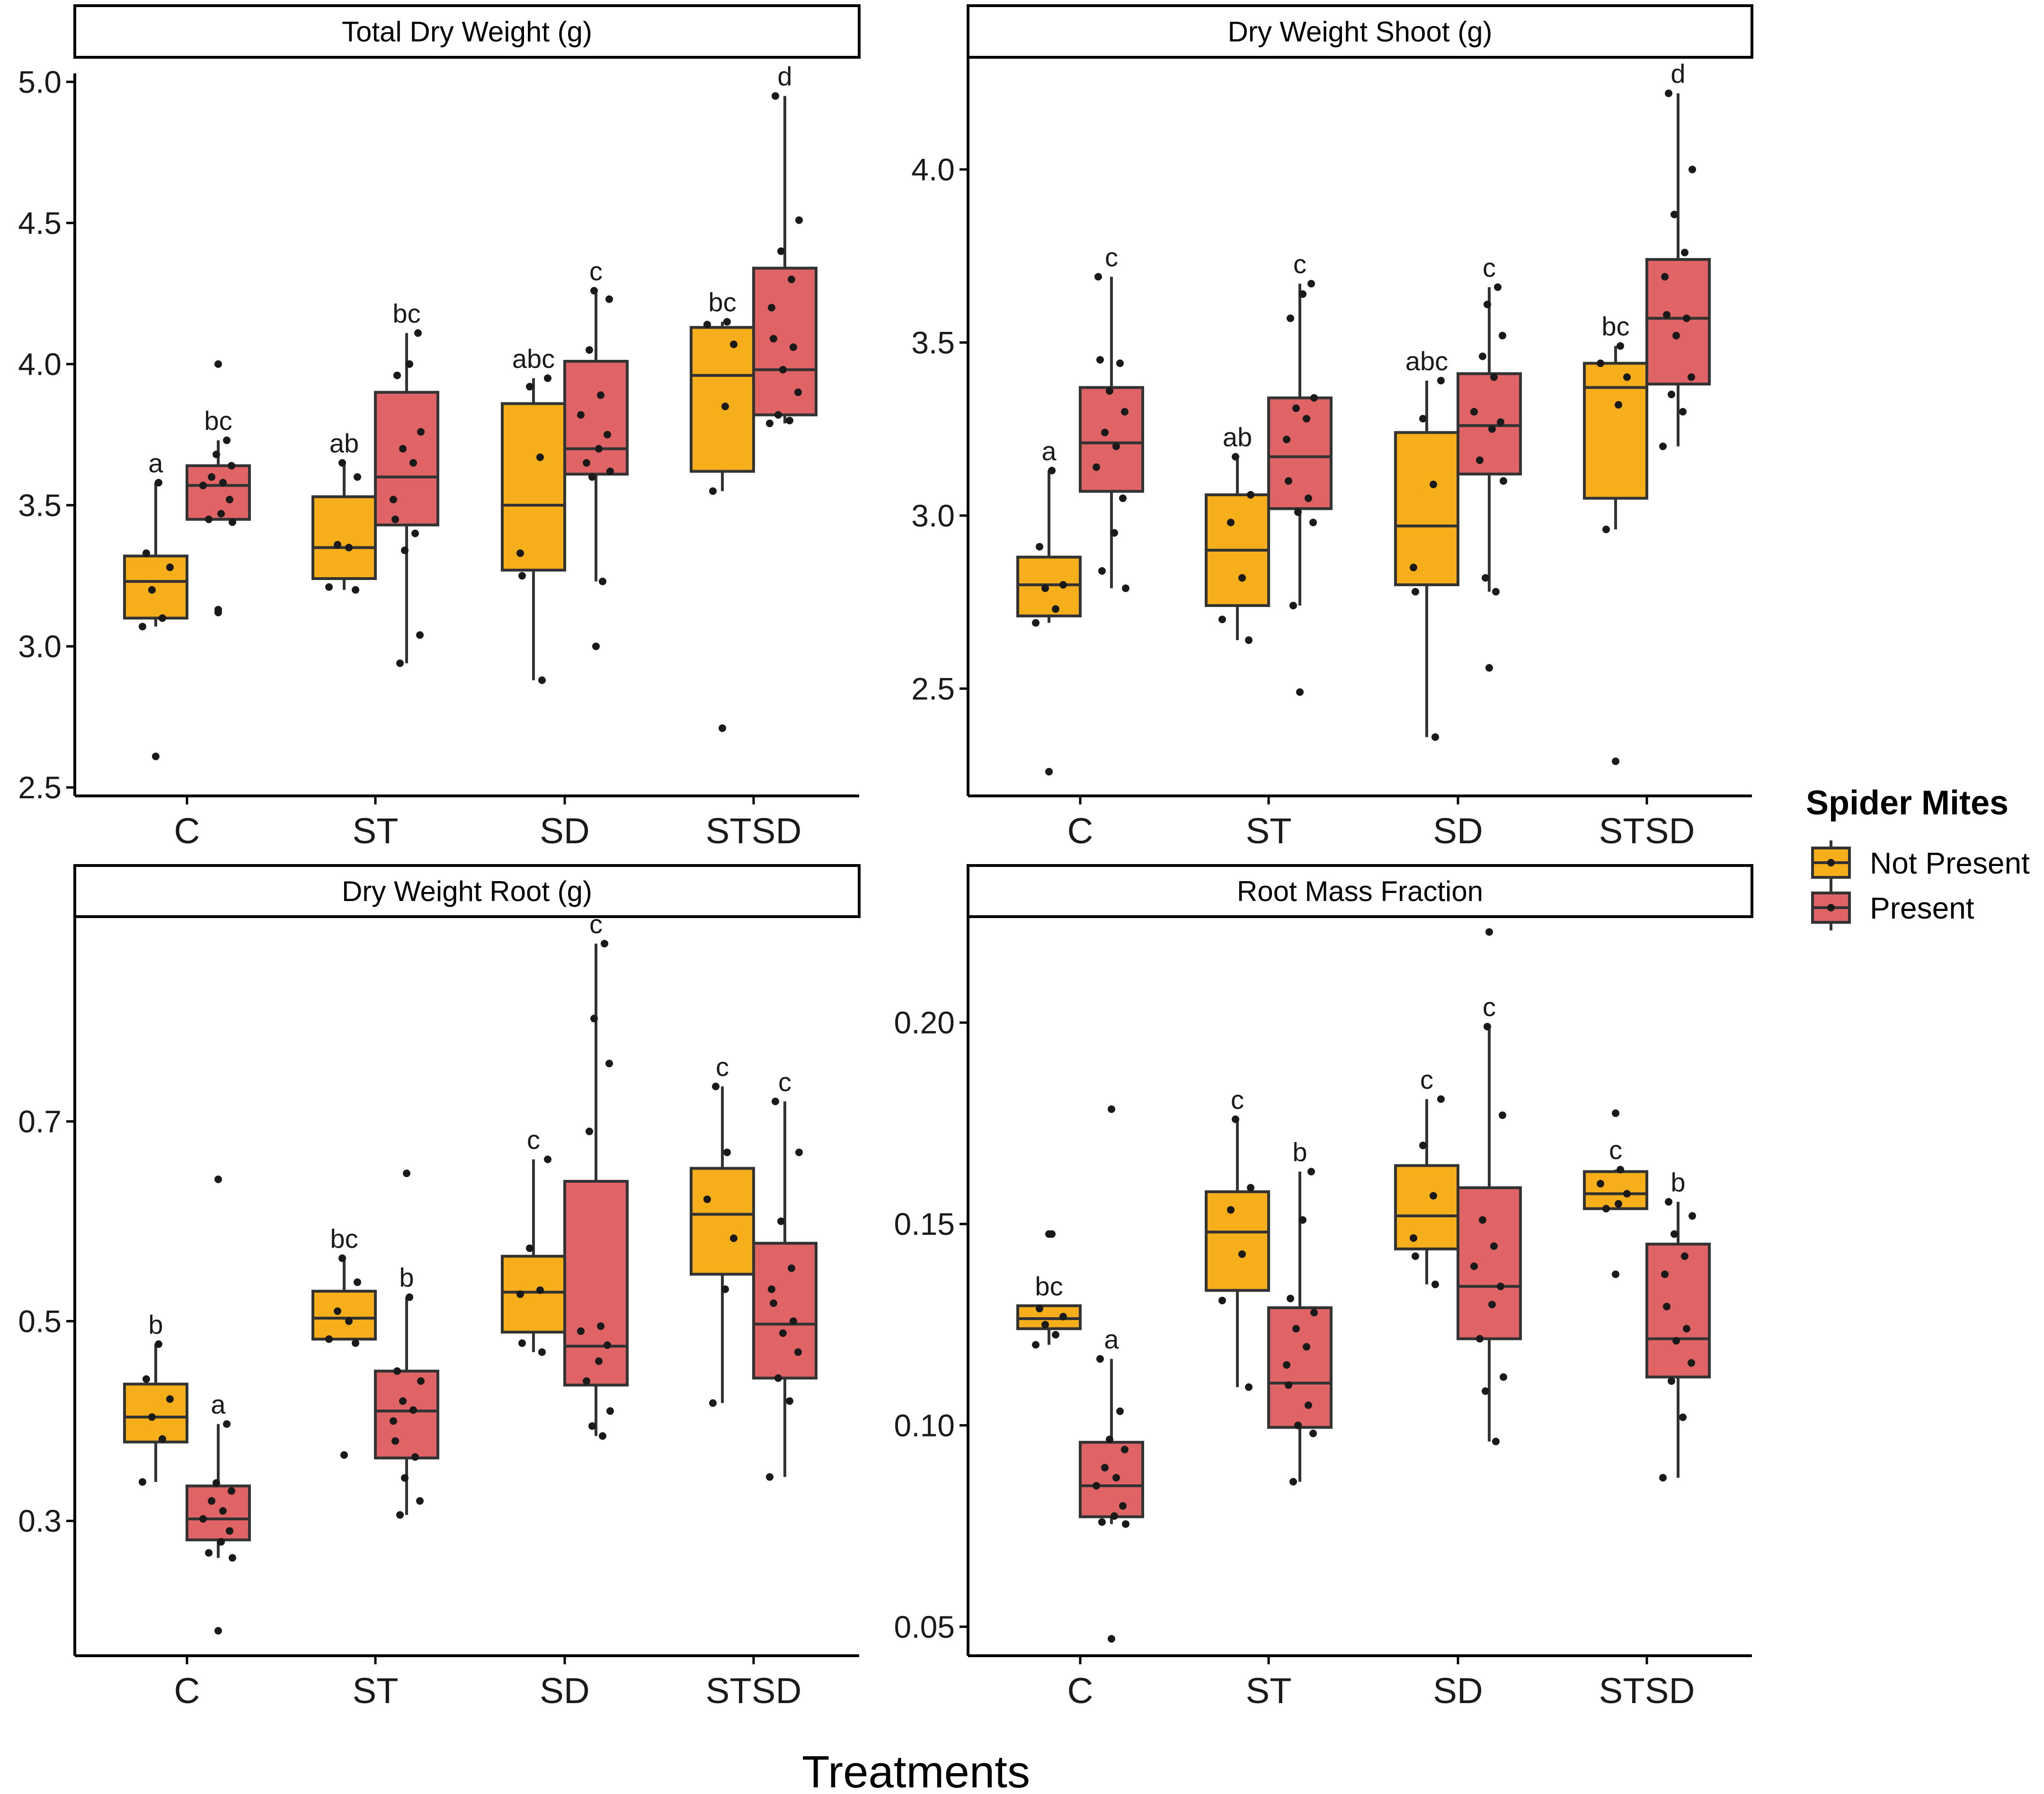 This screenshot has height=1794, width=2044. I want to click on legend-item-not-present: Not Present, so click(1920, 862).